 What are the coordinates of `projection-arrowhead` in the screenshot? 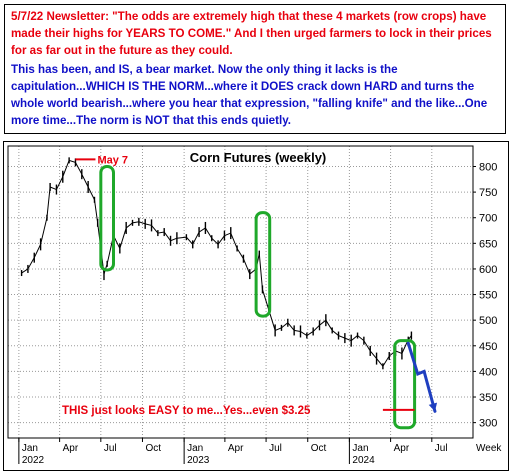 It's located at (433, 407).